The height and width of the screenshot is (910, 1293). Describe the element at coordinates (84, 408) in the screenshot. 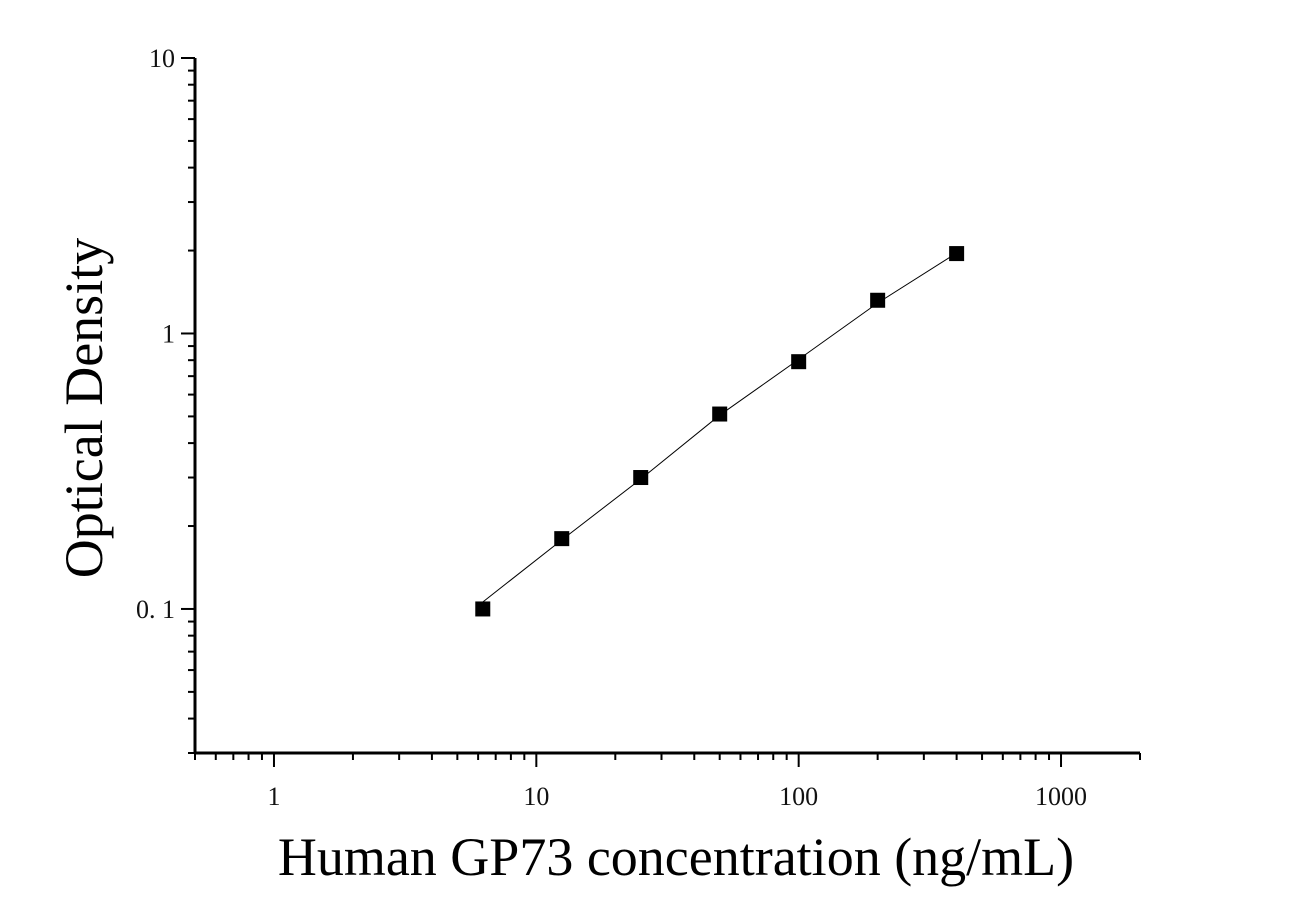

I see `y-axis-title: Optical Density` at that location.